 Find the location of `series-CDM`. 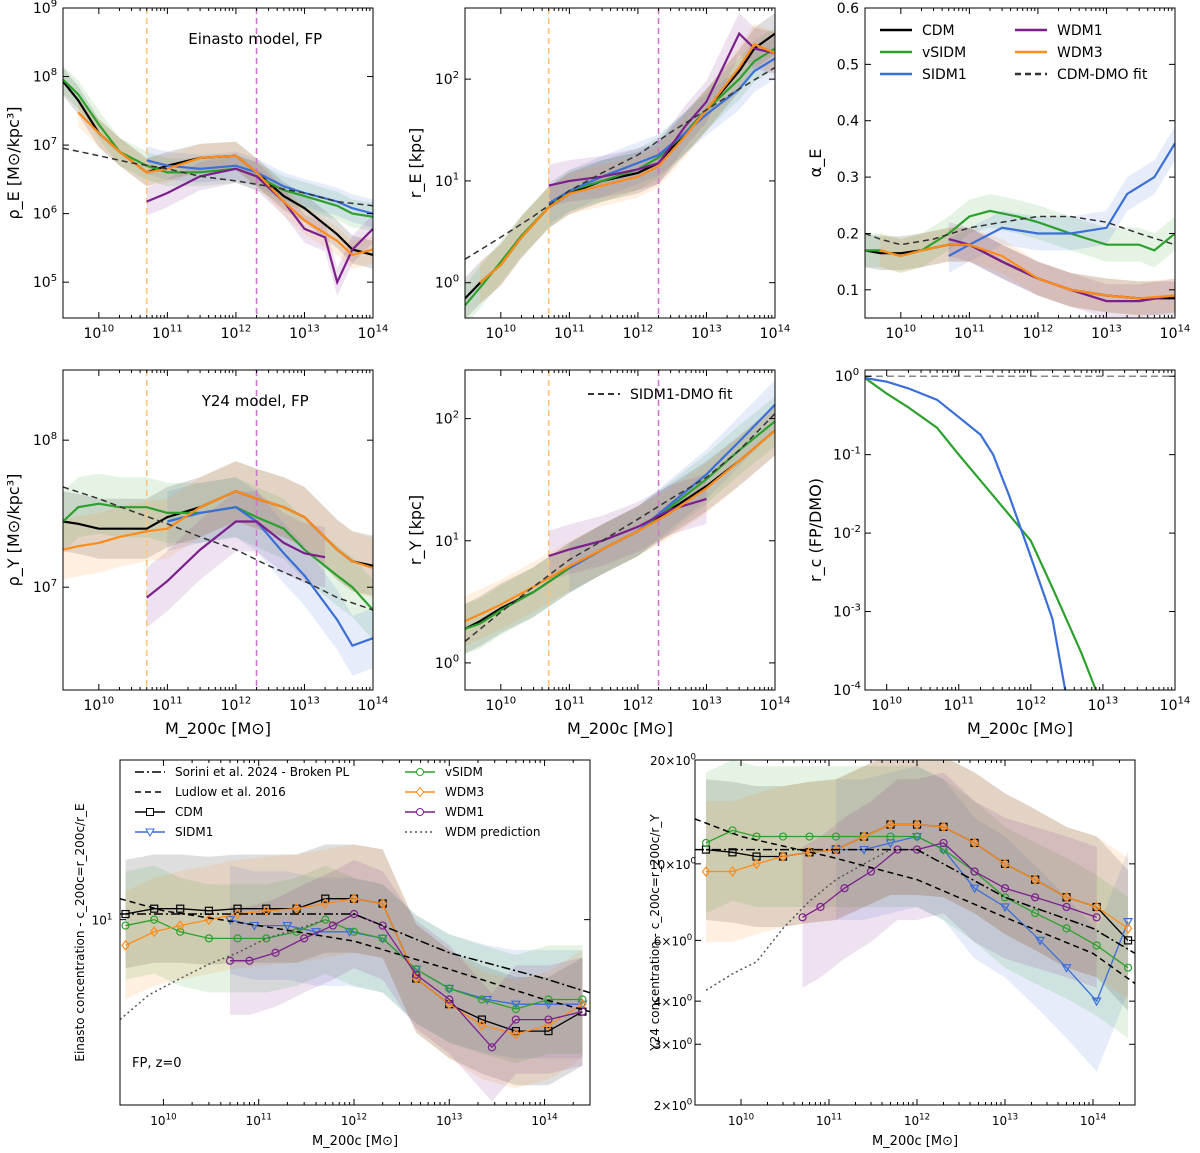

series-CDM is located at coordinates (354, 965).